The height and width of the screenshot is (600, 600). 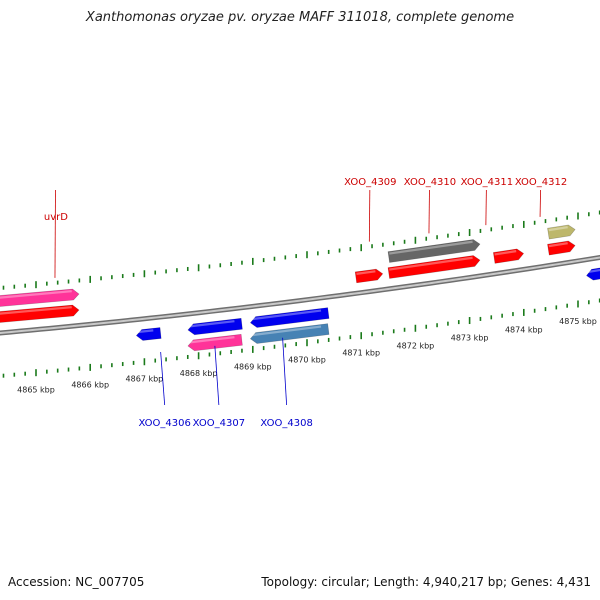 What do you see at coordinates (253, 366) in the screenshot?
I see `tick-label: 4869 kbp` at bounding box center [253, 366].